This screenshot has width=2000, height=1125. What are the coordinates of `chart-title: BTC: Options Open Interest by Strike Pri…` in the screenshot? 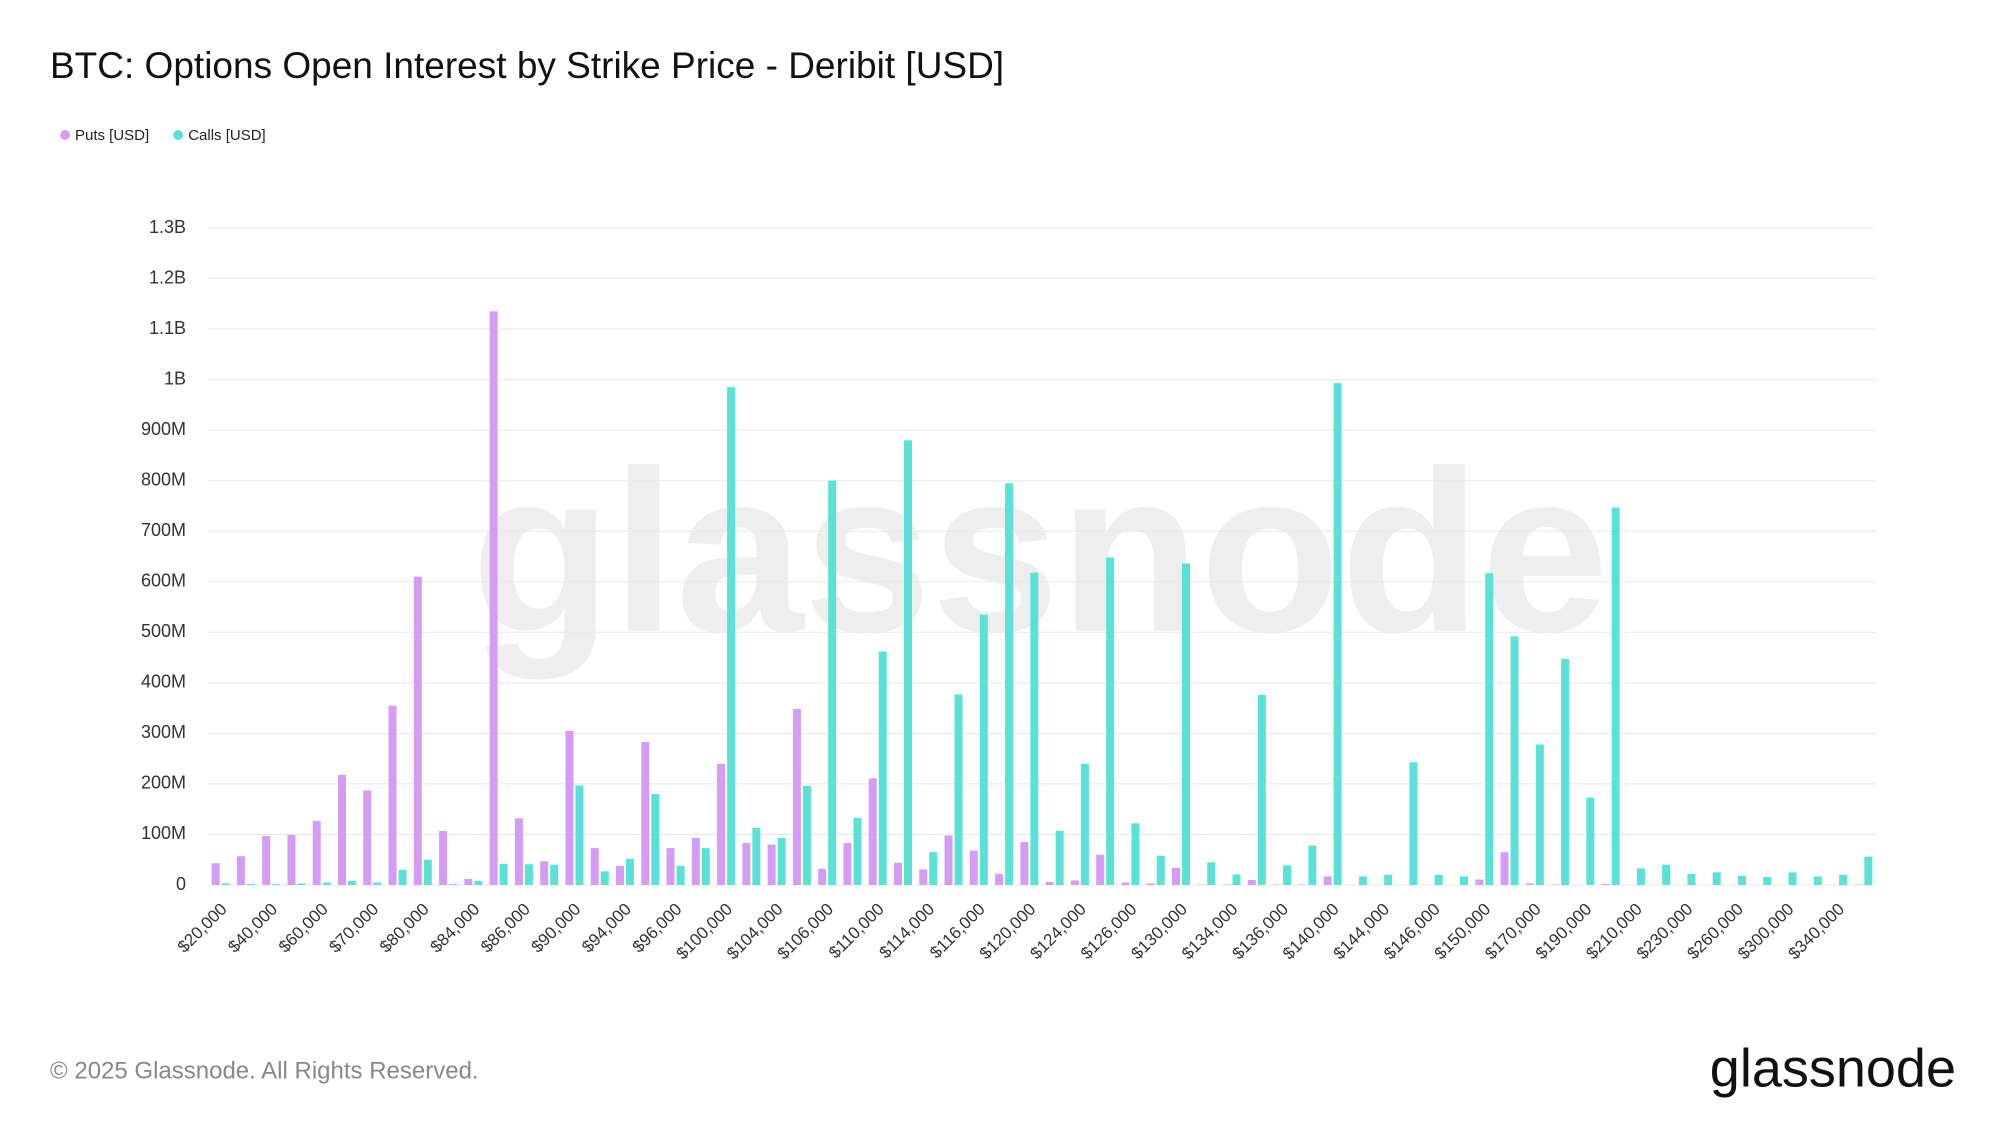 It's located at (527, 65).